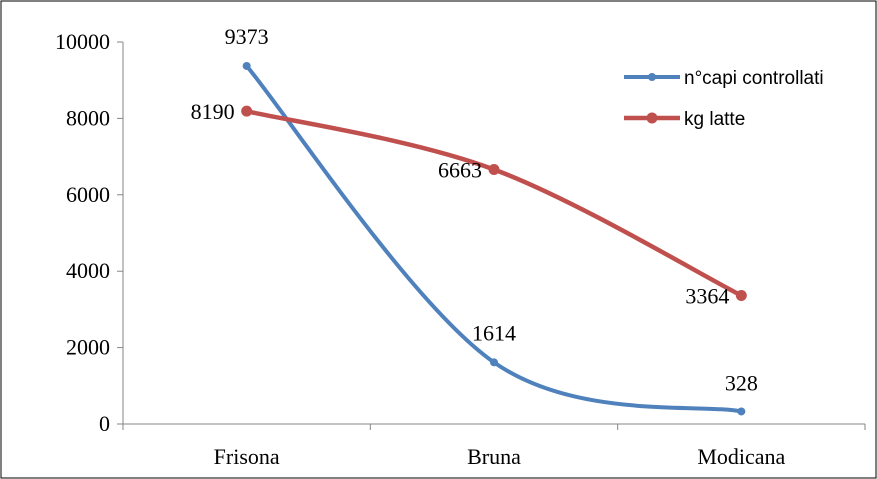  Describe the element at coordinates (213, 111) in the screenshot. I see `data-label: 8190` at that location.